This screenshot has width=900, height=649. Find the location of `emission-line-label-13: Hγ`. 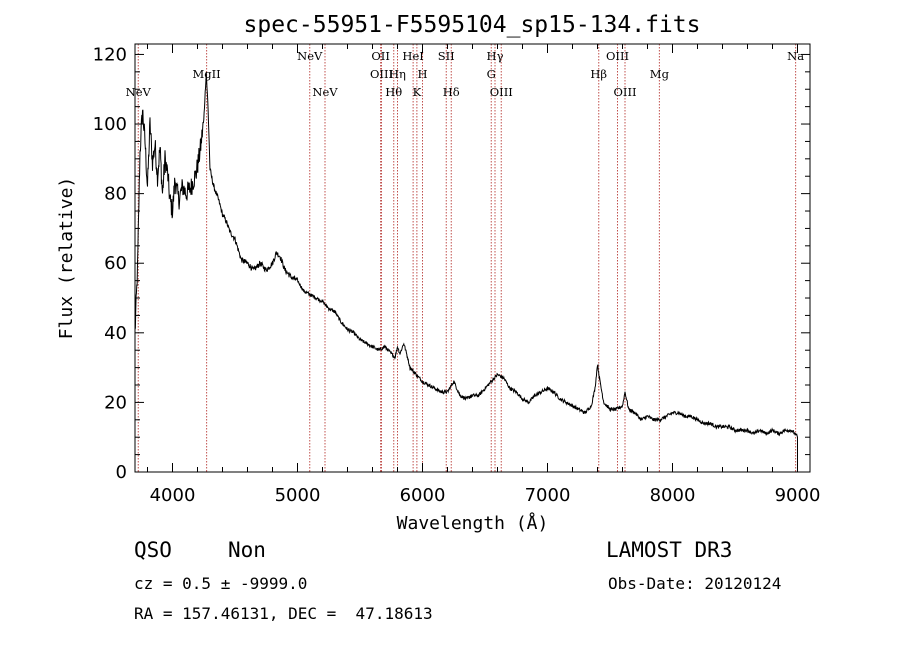

emission-line-label-13: Hγ is located at coordinates (495, 56).